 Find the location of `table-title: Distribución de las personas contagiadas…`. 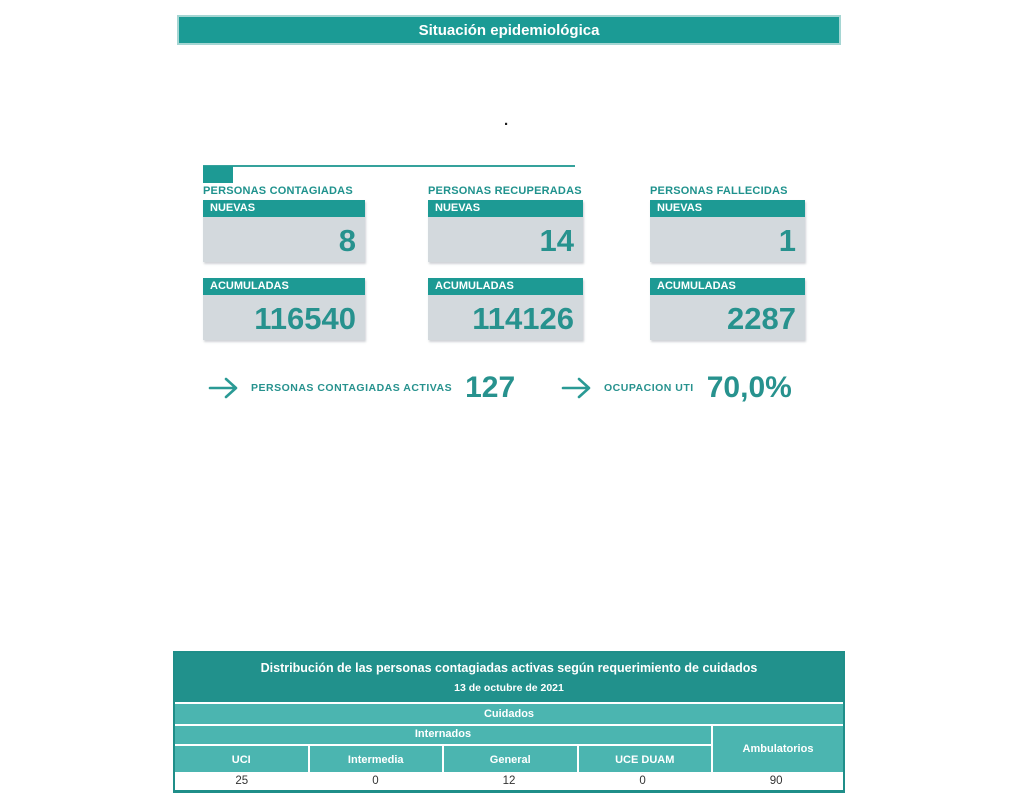

table-title: Distribución de las personas contagiadas… is located at coordinates (509, 666).